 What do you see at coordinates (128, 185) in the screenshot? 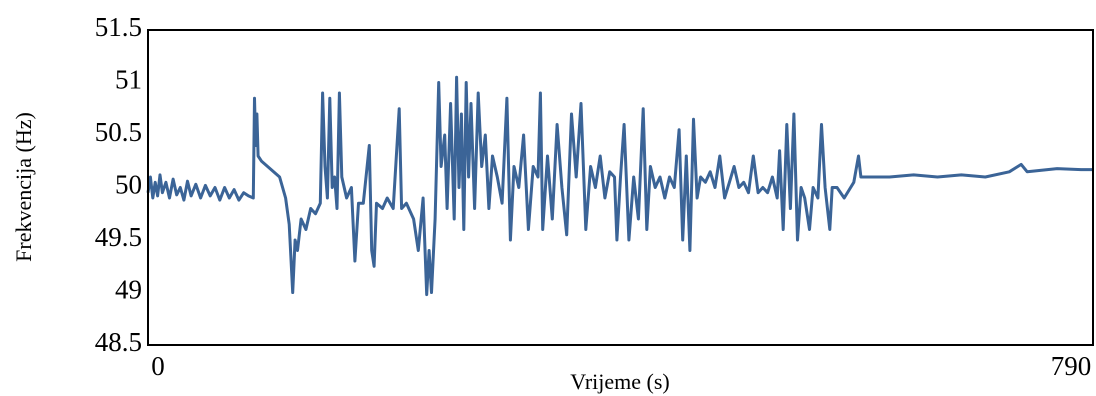
I see `y-tick-label: 50` at bounding box center [128, 185].